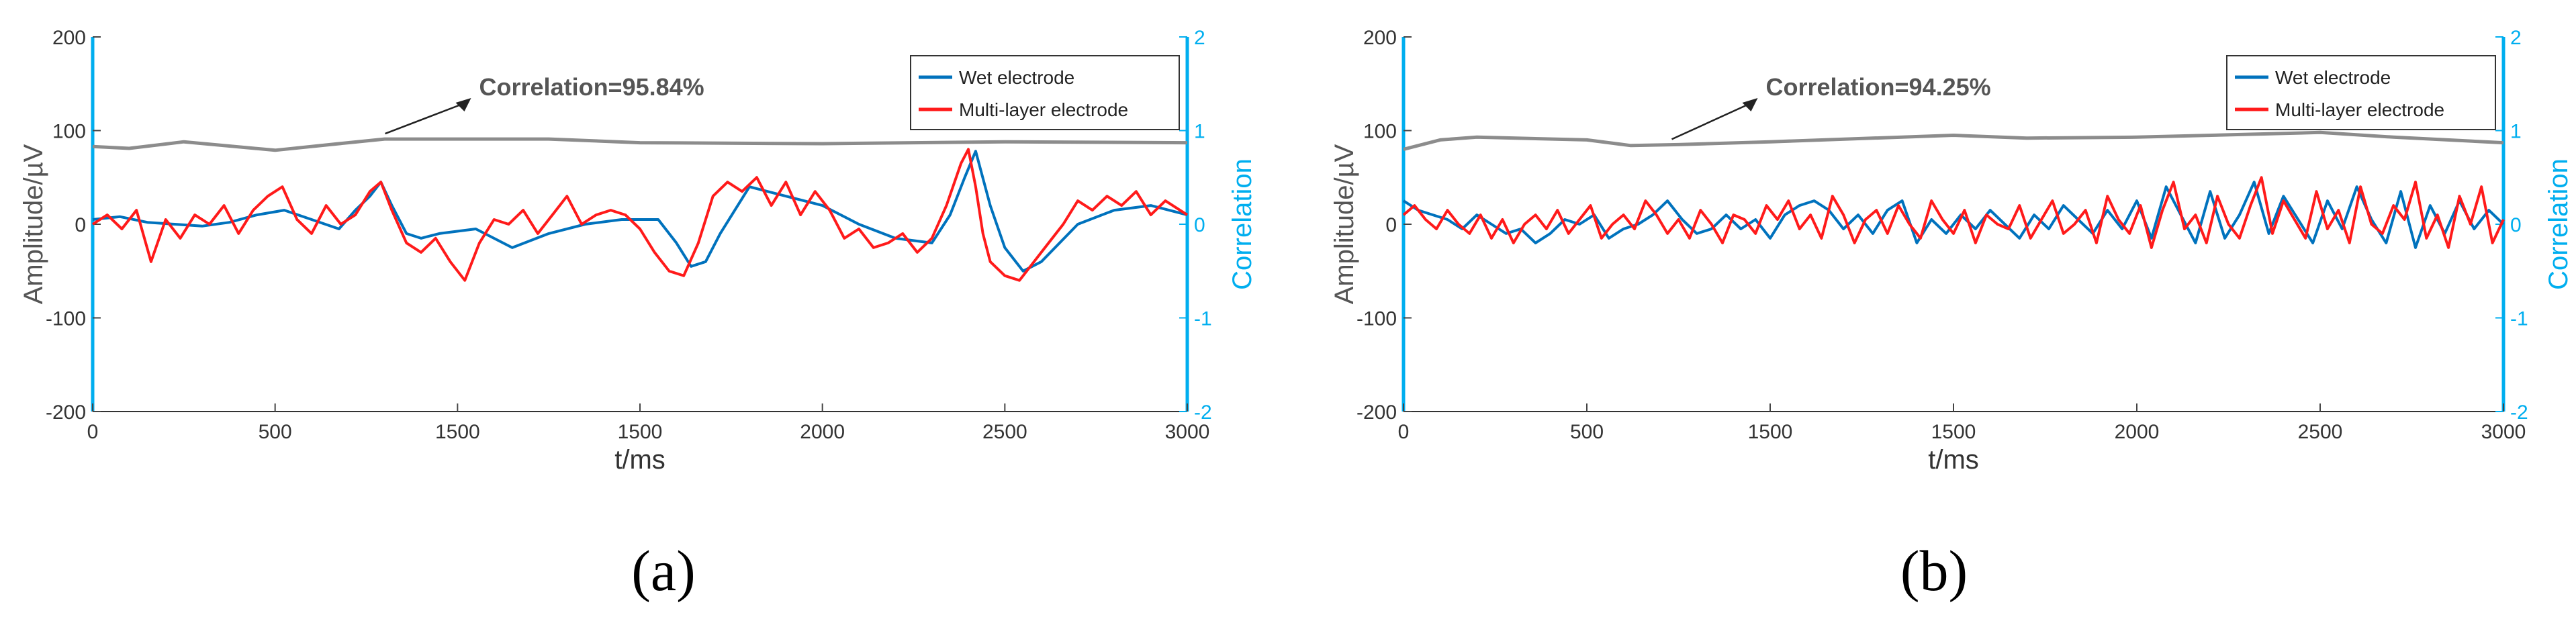  I want to click on chart-b-xtick-label-2: 1500, so click(1770, 432).